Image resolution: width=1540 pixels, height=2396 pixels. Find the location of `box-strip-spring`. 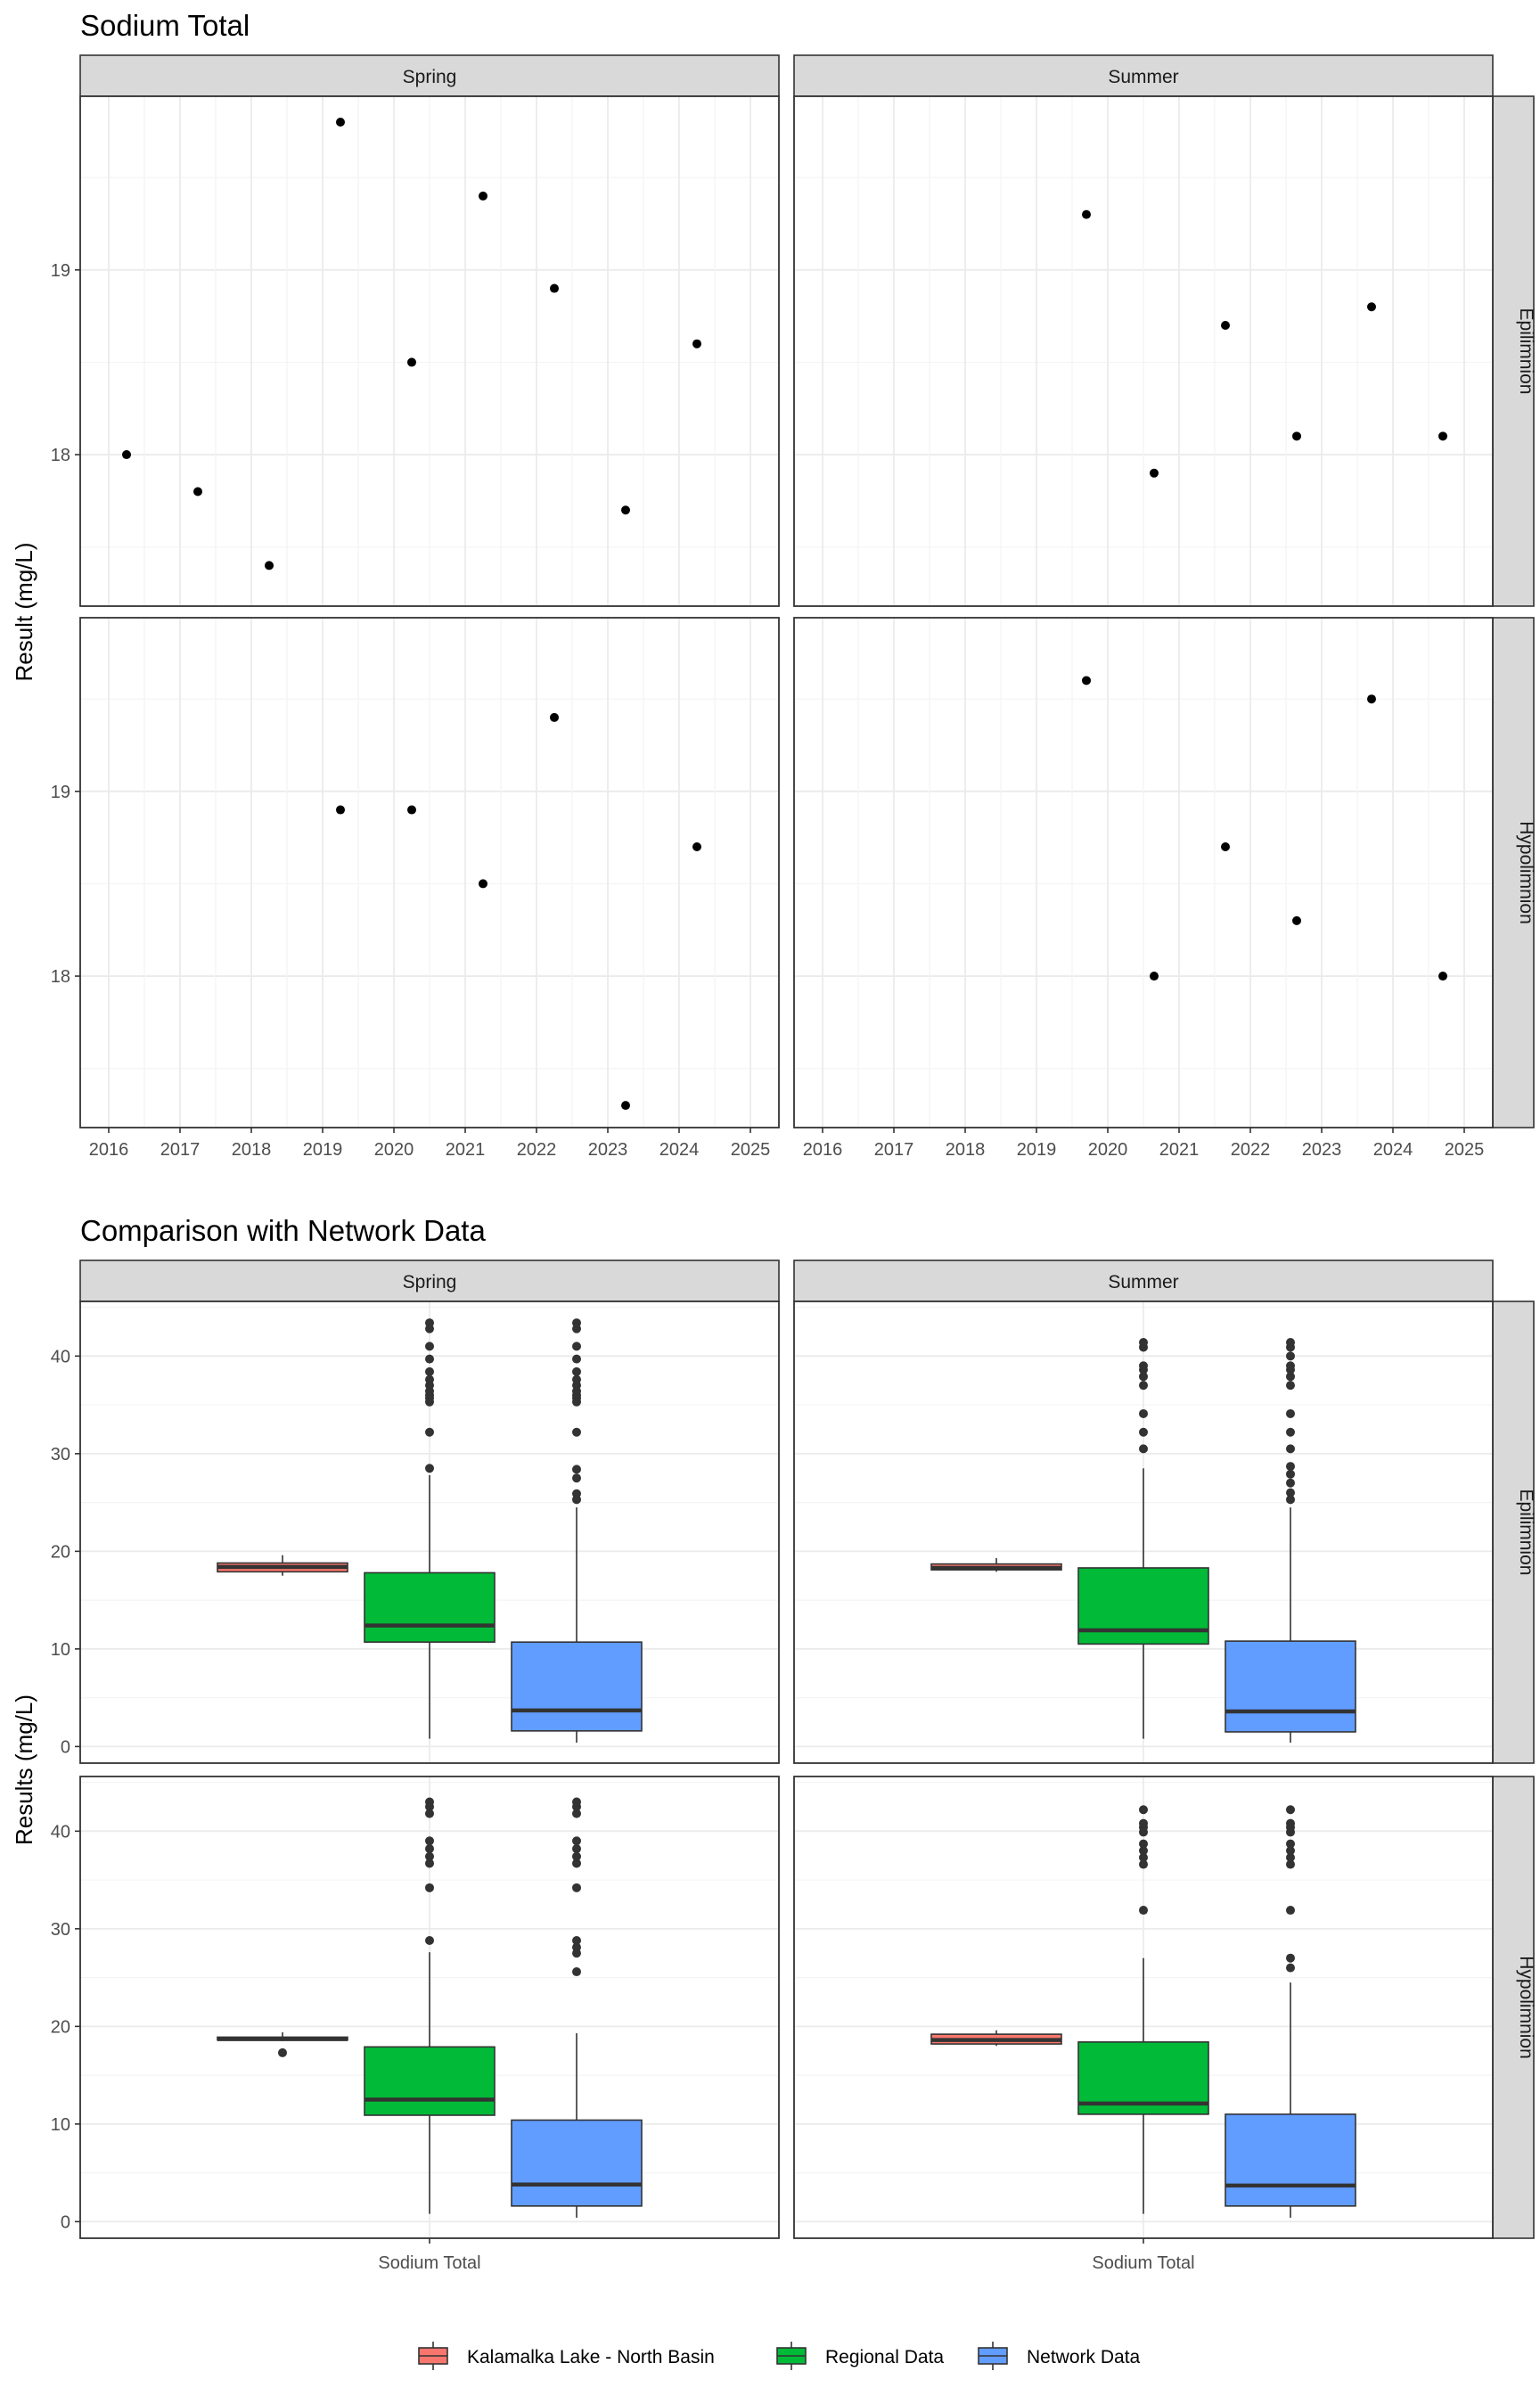

box-strip-spring is located at coordinates (429, 1281).